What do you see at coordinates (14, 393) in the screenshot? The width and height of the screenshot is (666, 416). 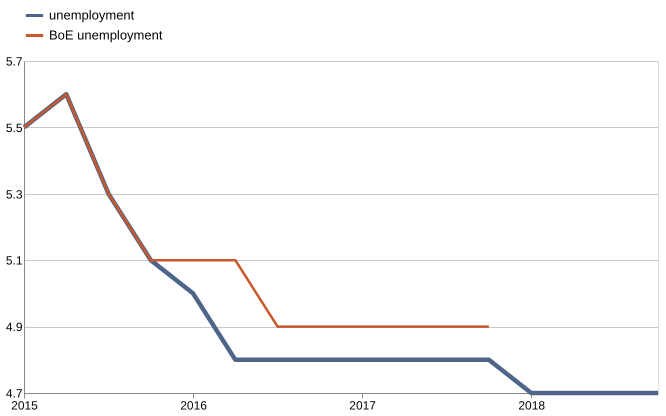 I see `y-tick-label: 4.7` at bounding box center [14, 393].